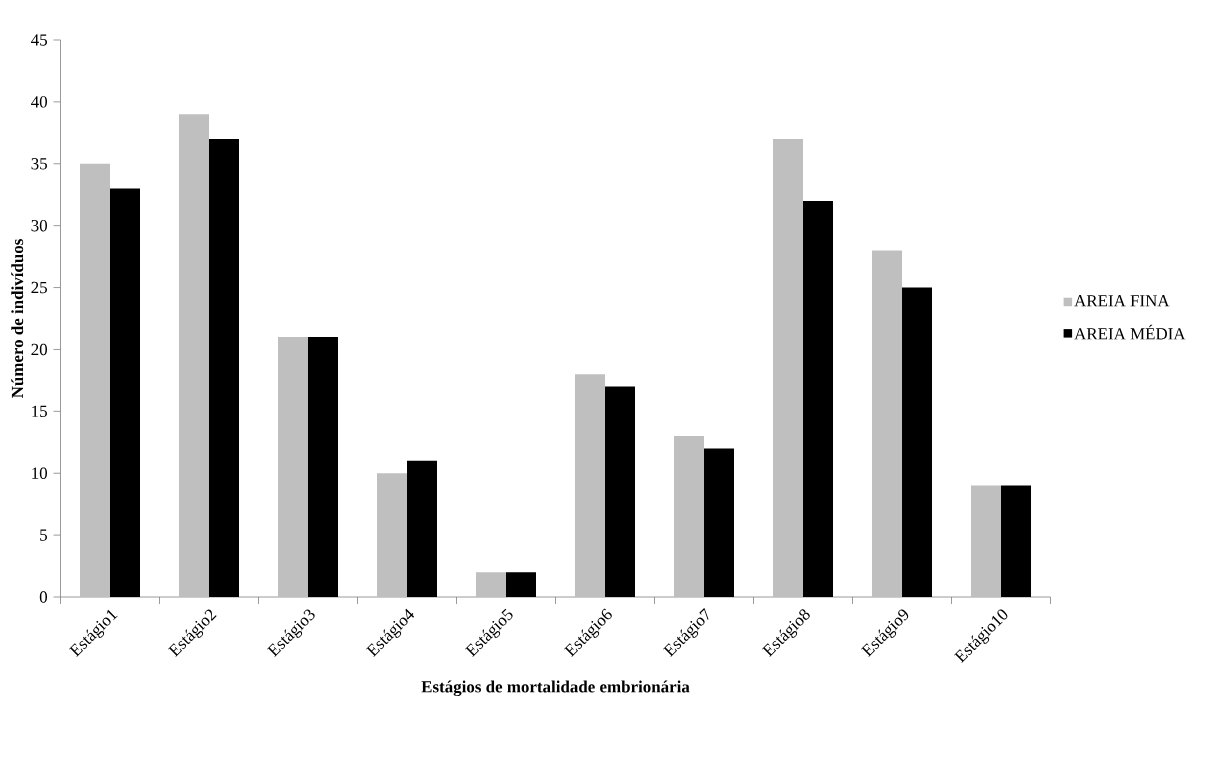 The image size is (1223, 774). Describe the element at coordinates (43, 597) in the screenshot. I see `y-tick-label: 0` at that location.